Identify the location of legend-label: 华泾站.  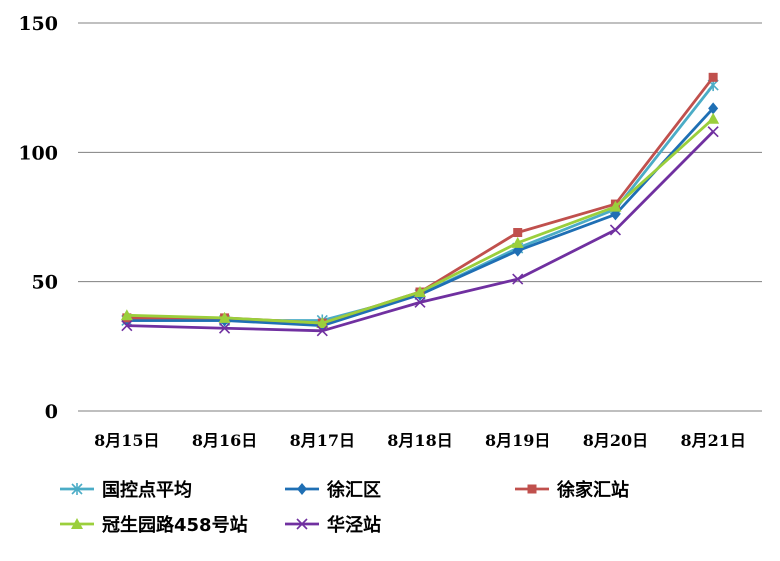
(354, 525).